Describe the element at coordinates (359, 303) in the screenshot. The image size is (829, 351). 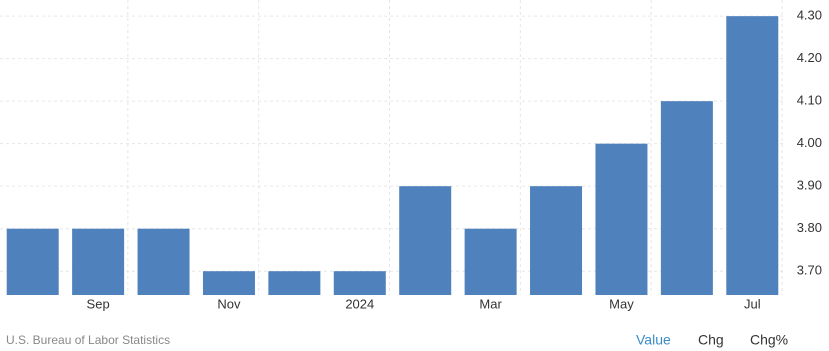
I see `x-tick-label: 2024` at that location.